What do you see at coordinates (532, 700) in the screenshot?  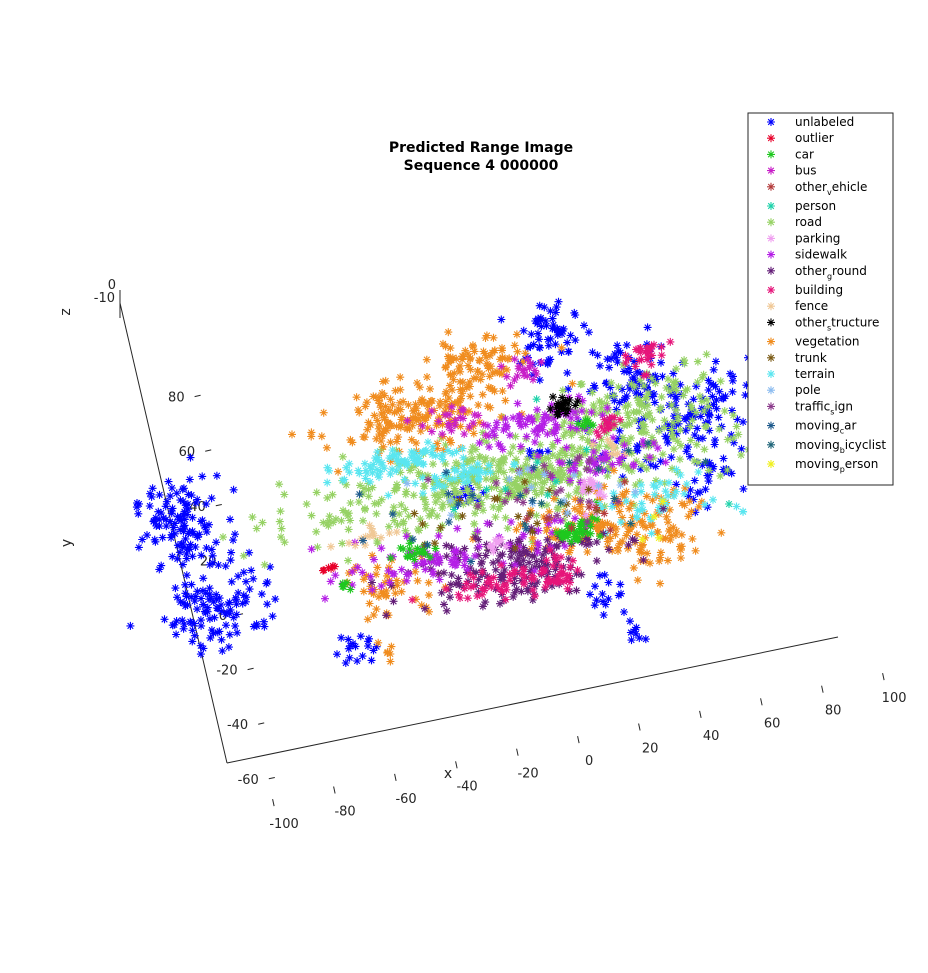 I see `x-axis-line` at bounding box center [532, 700].